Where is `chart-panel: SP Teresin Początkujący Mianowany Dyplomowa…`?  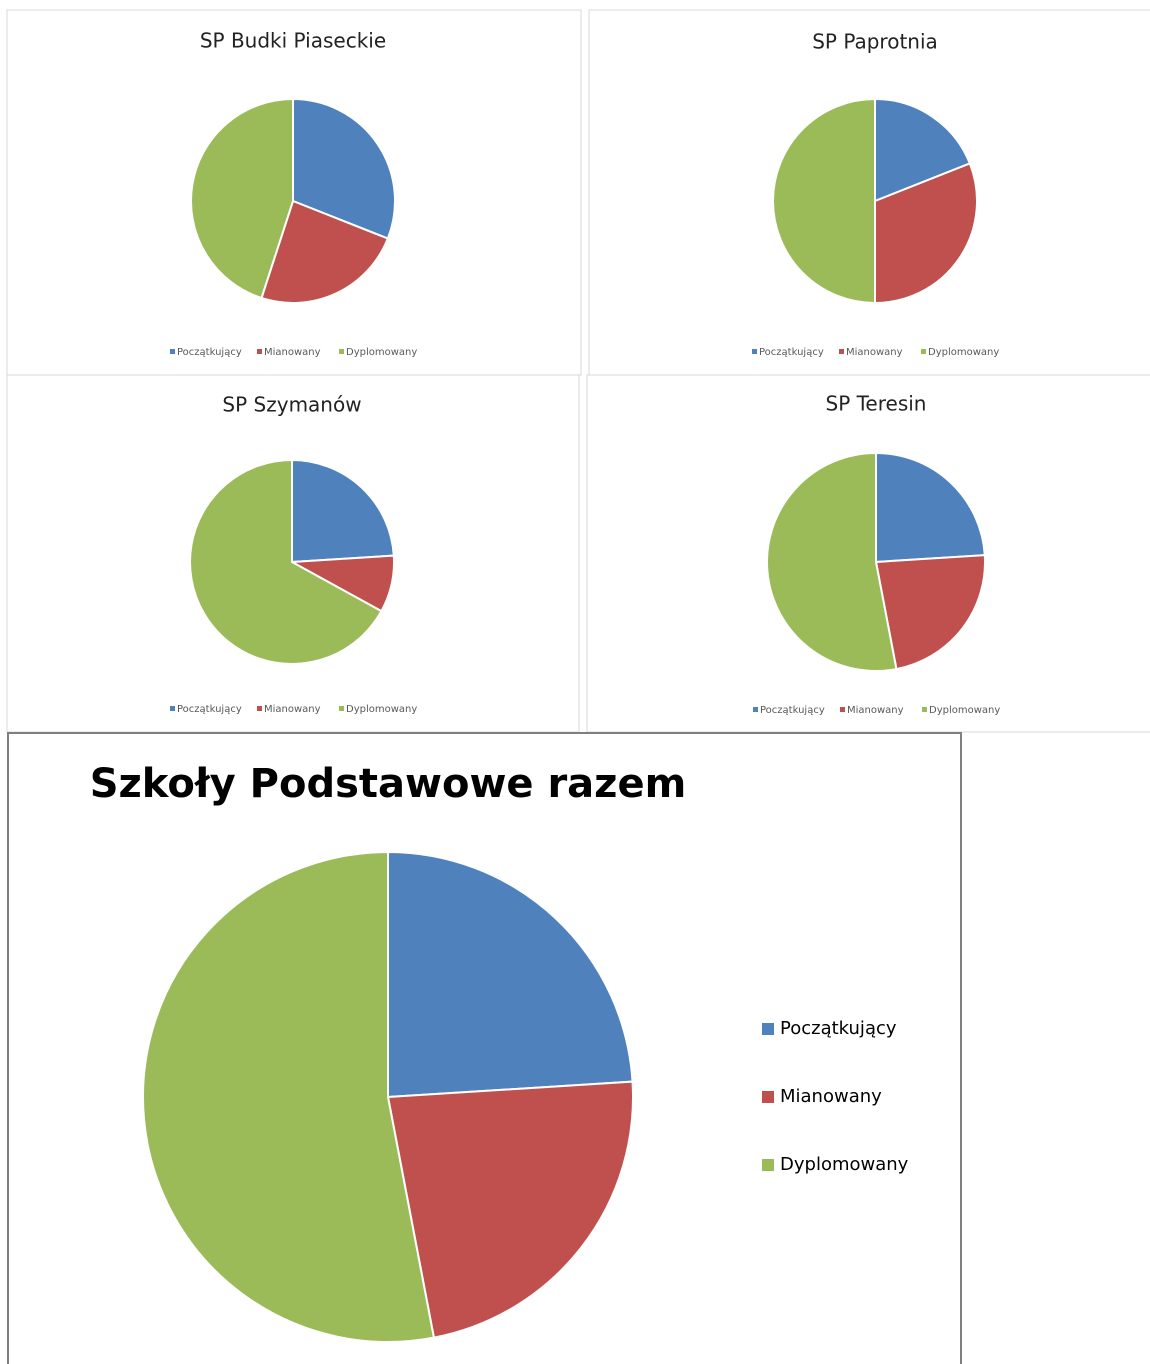
chart-panel: SP Teresin Początkujący Mianowany Dyplomowa… is located at coordinates (868, 553).